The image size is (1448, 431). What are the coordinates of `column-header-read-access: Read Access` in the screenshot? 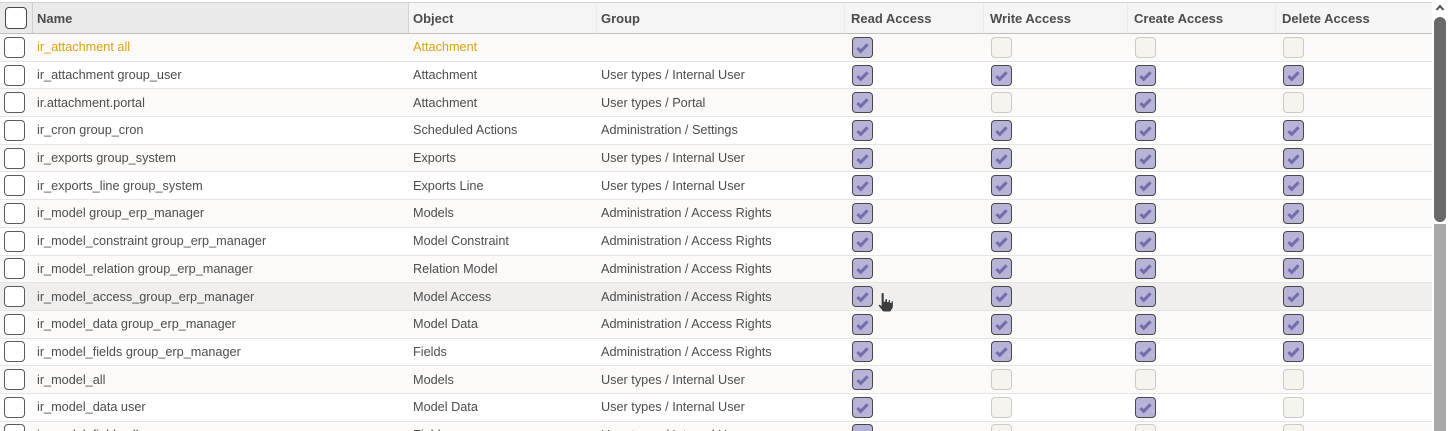 It's located at (914, 18).